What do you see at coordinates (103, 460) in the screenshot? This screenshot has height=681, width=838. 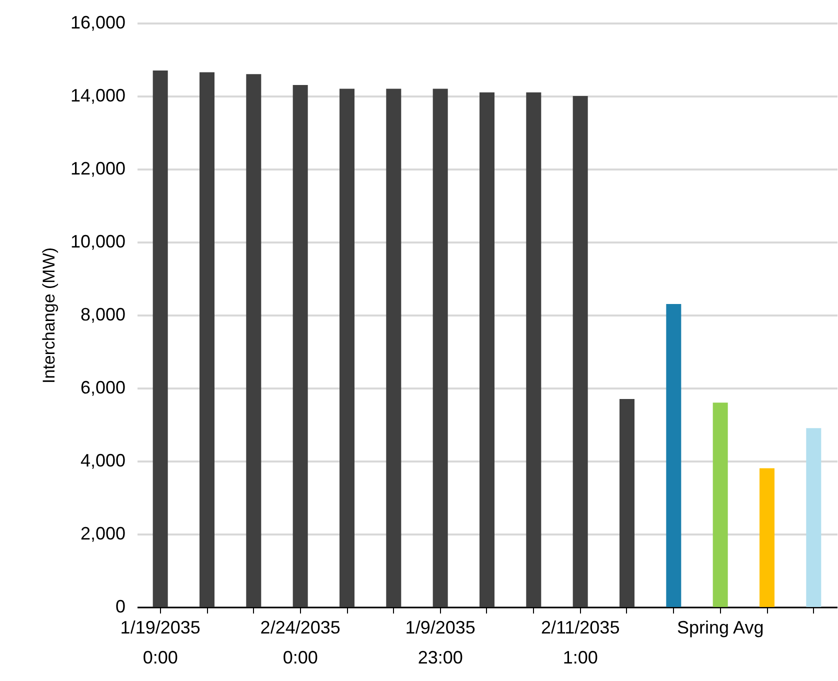 I see `y-tick-label: 4,000` at bounding box center [103, 460].